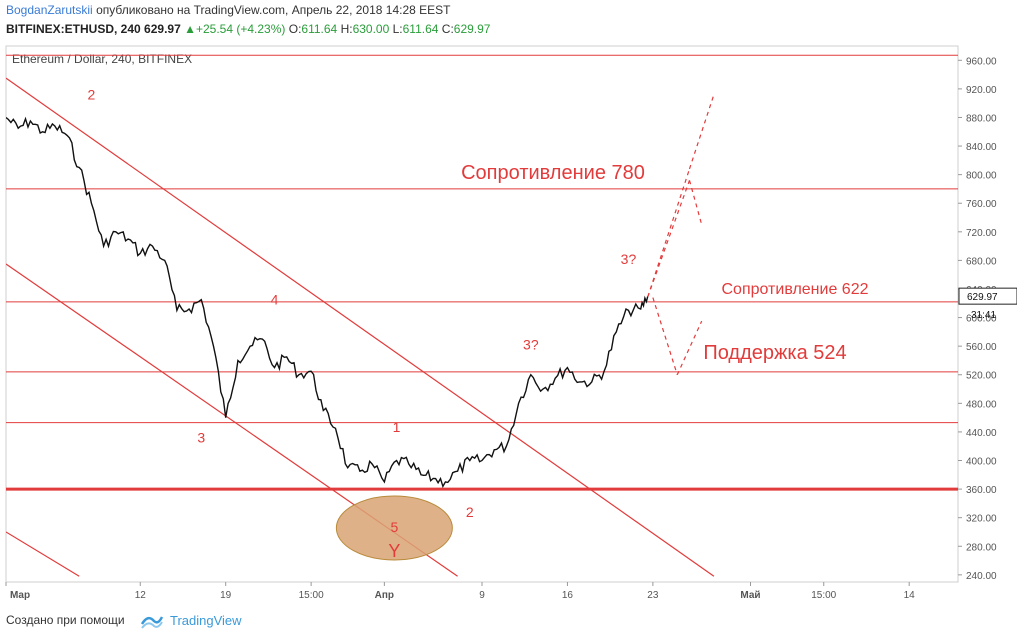 The image size is (1017, 640). Describe the element at coordinates (910, 595) in the screenshot. I see `x-tick-label: 14` at that location.